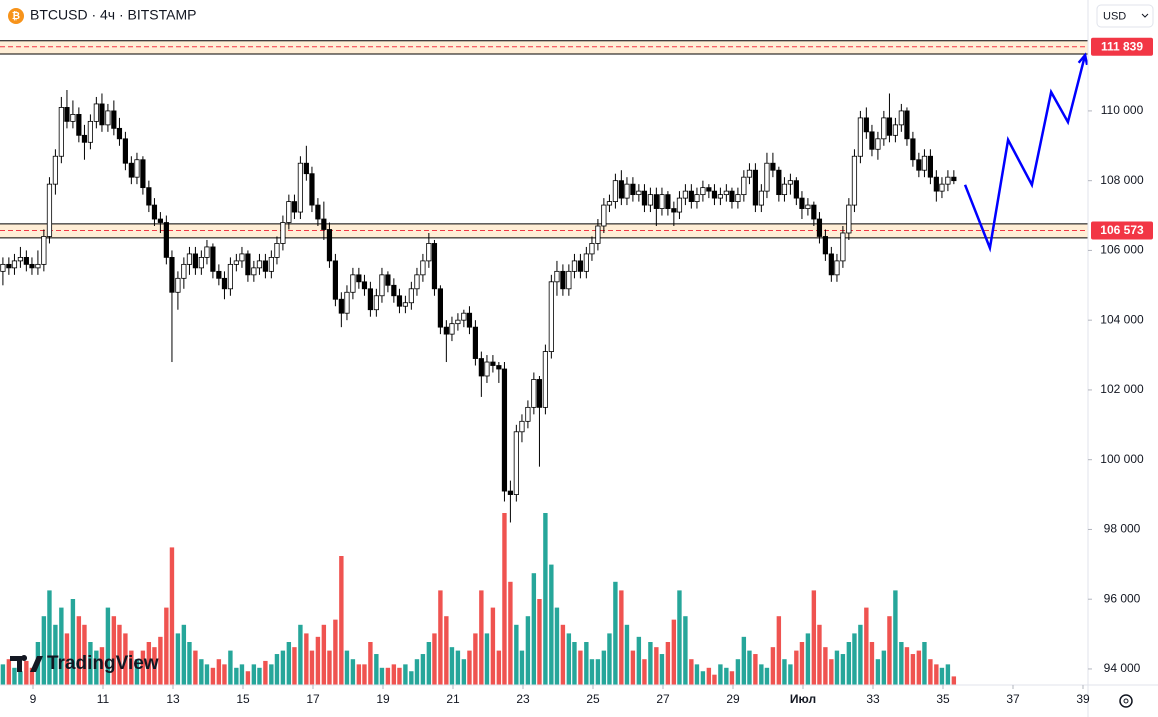 The width and height of the screenshot is (1158, 717). Describe the element at coordinates (593, 699) in the screenshot. I see `x-tick-label: 25` at that location.